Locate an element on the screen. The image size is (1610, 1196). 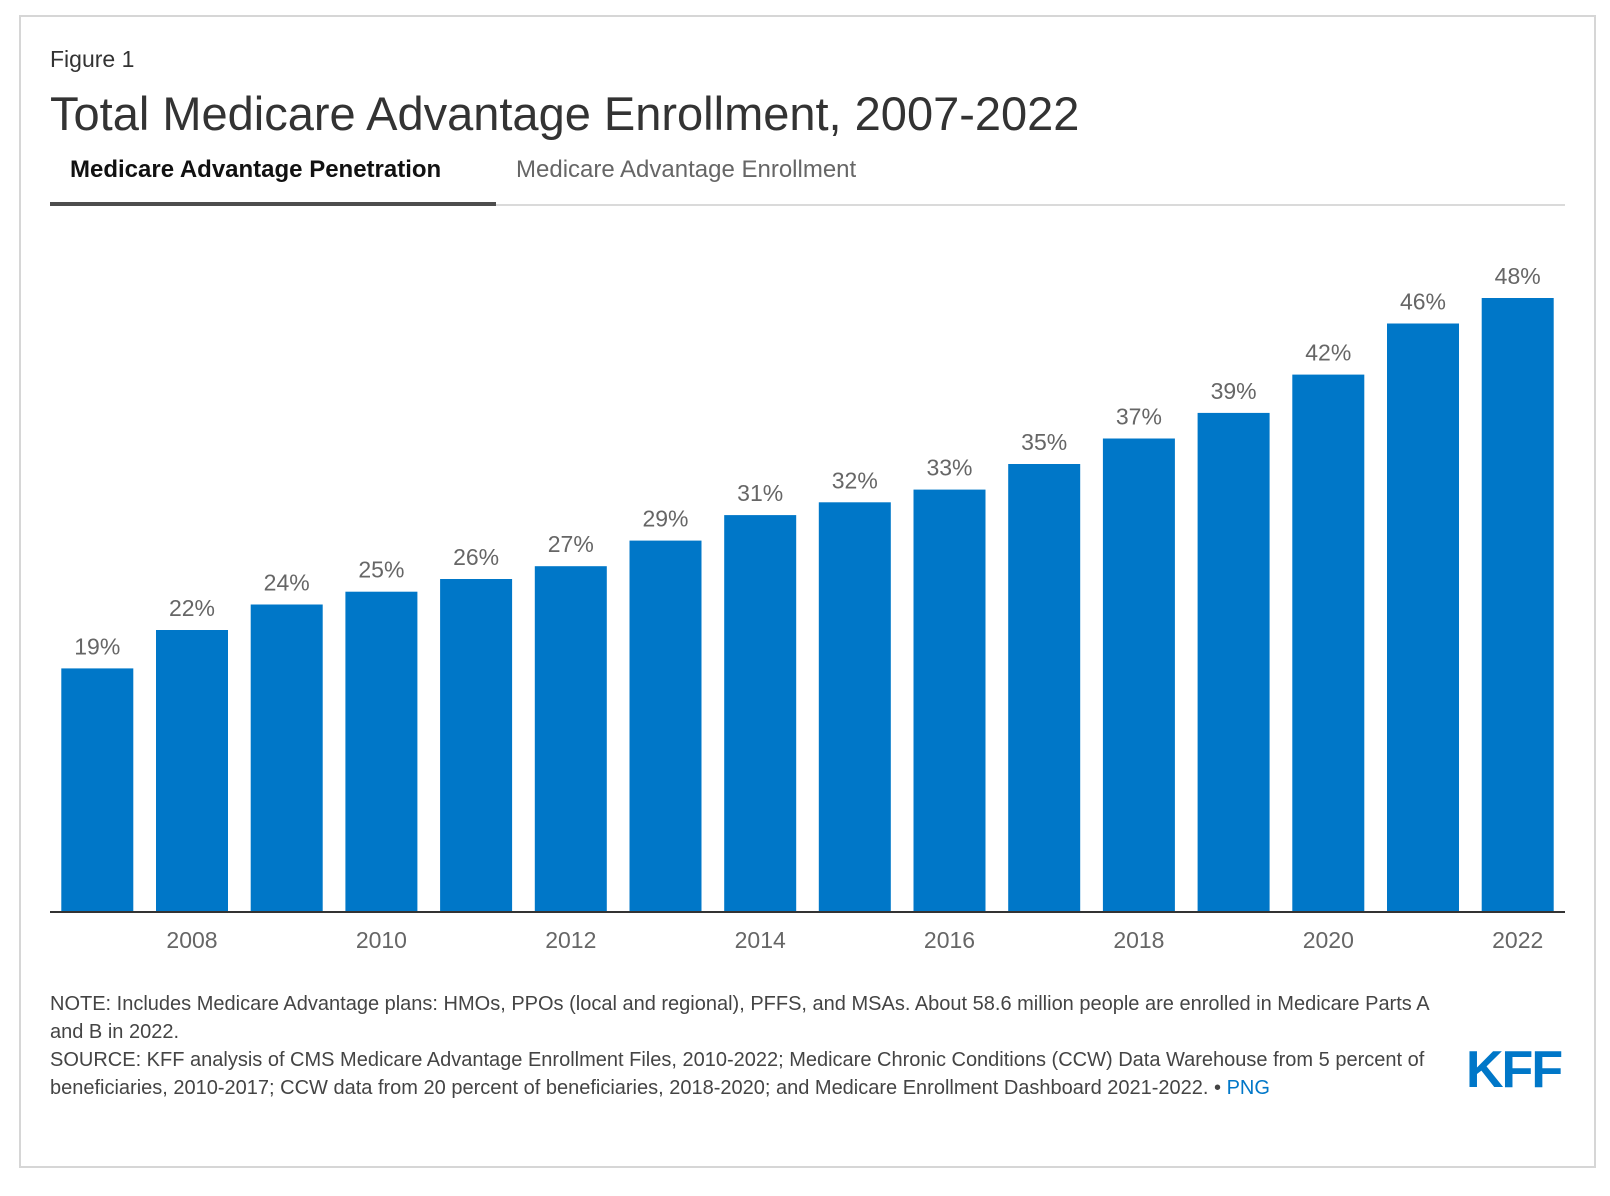
bar-2019 is located at coordinates (1233, 661).